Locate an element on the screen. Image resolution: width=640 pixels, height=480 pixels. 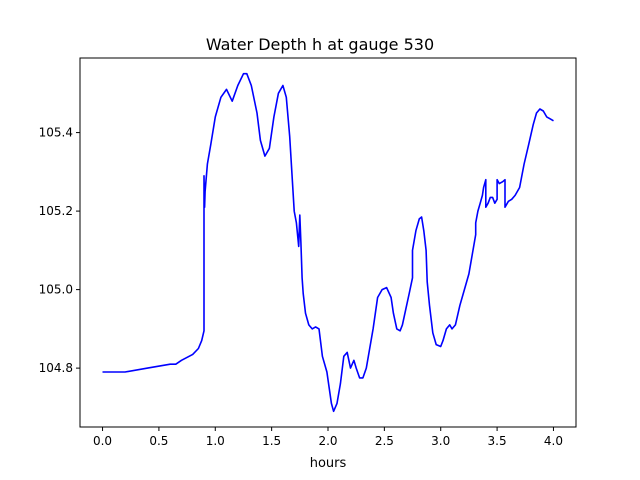
x-axis-label: hours is located at coordinates (328, 463).